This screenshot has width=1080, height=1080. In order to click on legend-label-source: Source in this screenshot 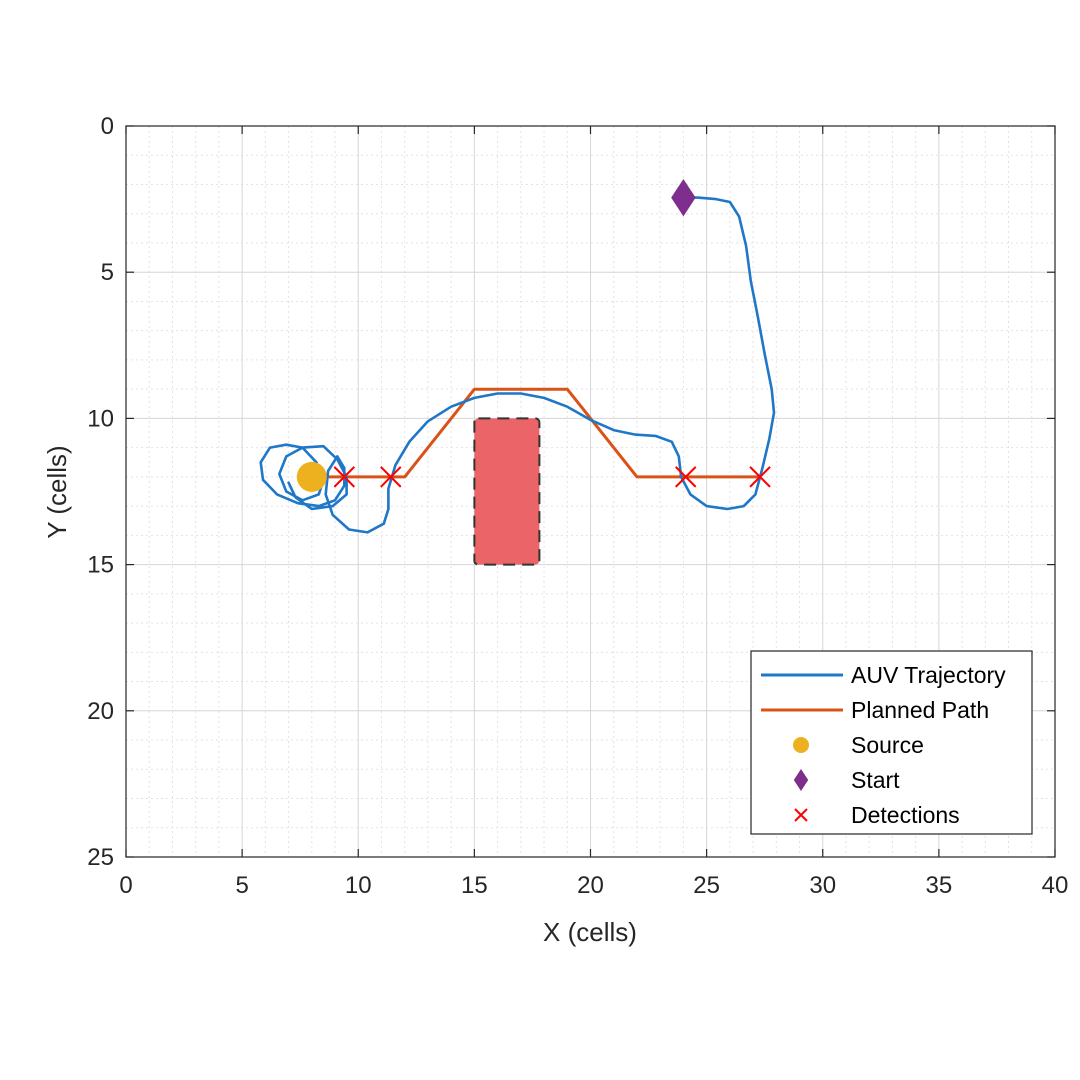, I will do `click(887, 745)`.